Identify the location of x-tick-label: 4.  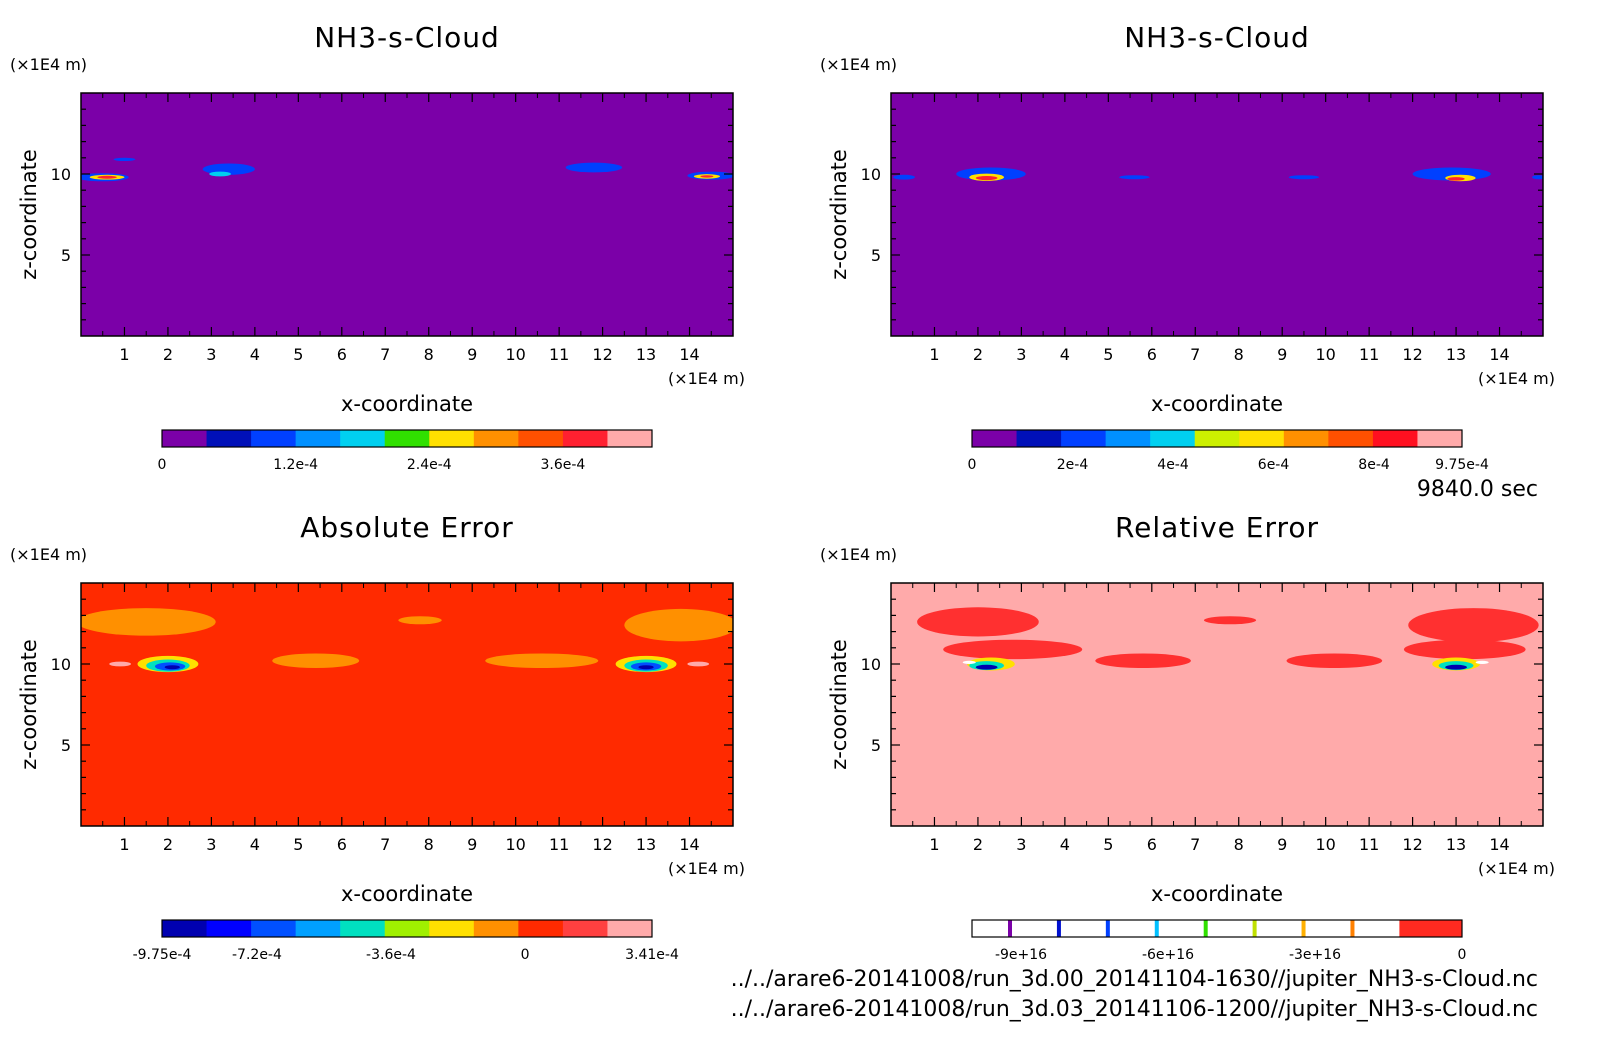
(255, 354).